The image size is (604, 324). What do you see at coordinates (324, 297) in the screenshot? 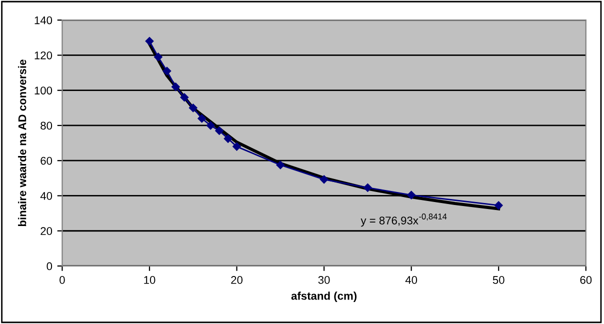
I see `x-axis-title: afstand (cm)` at bounding box center [324, 297].